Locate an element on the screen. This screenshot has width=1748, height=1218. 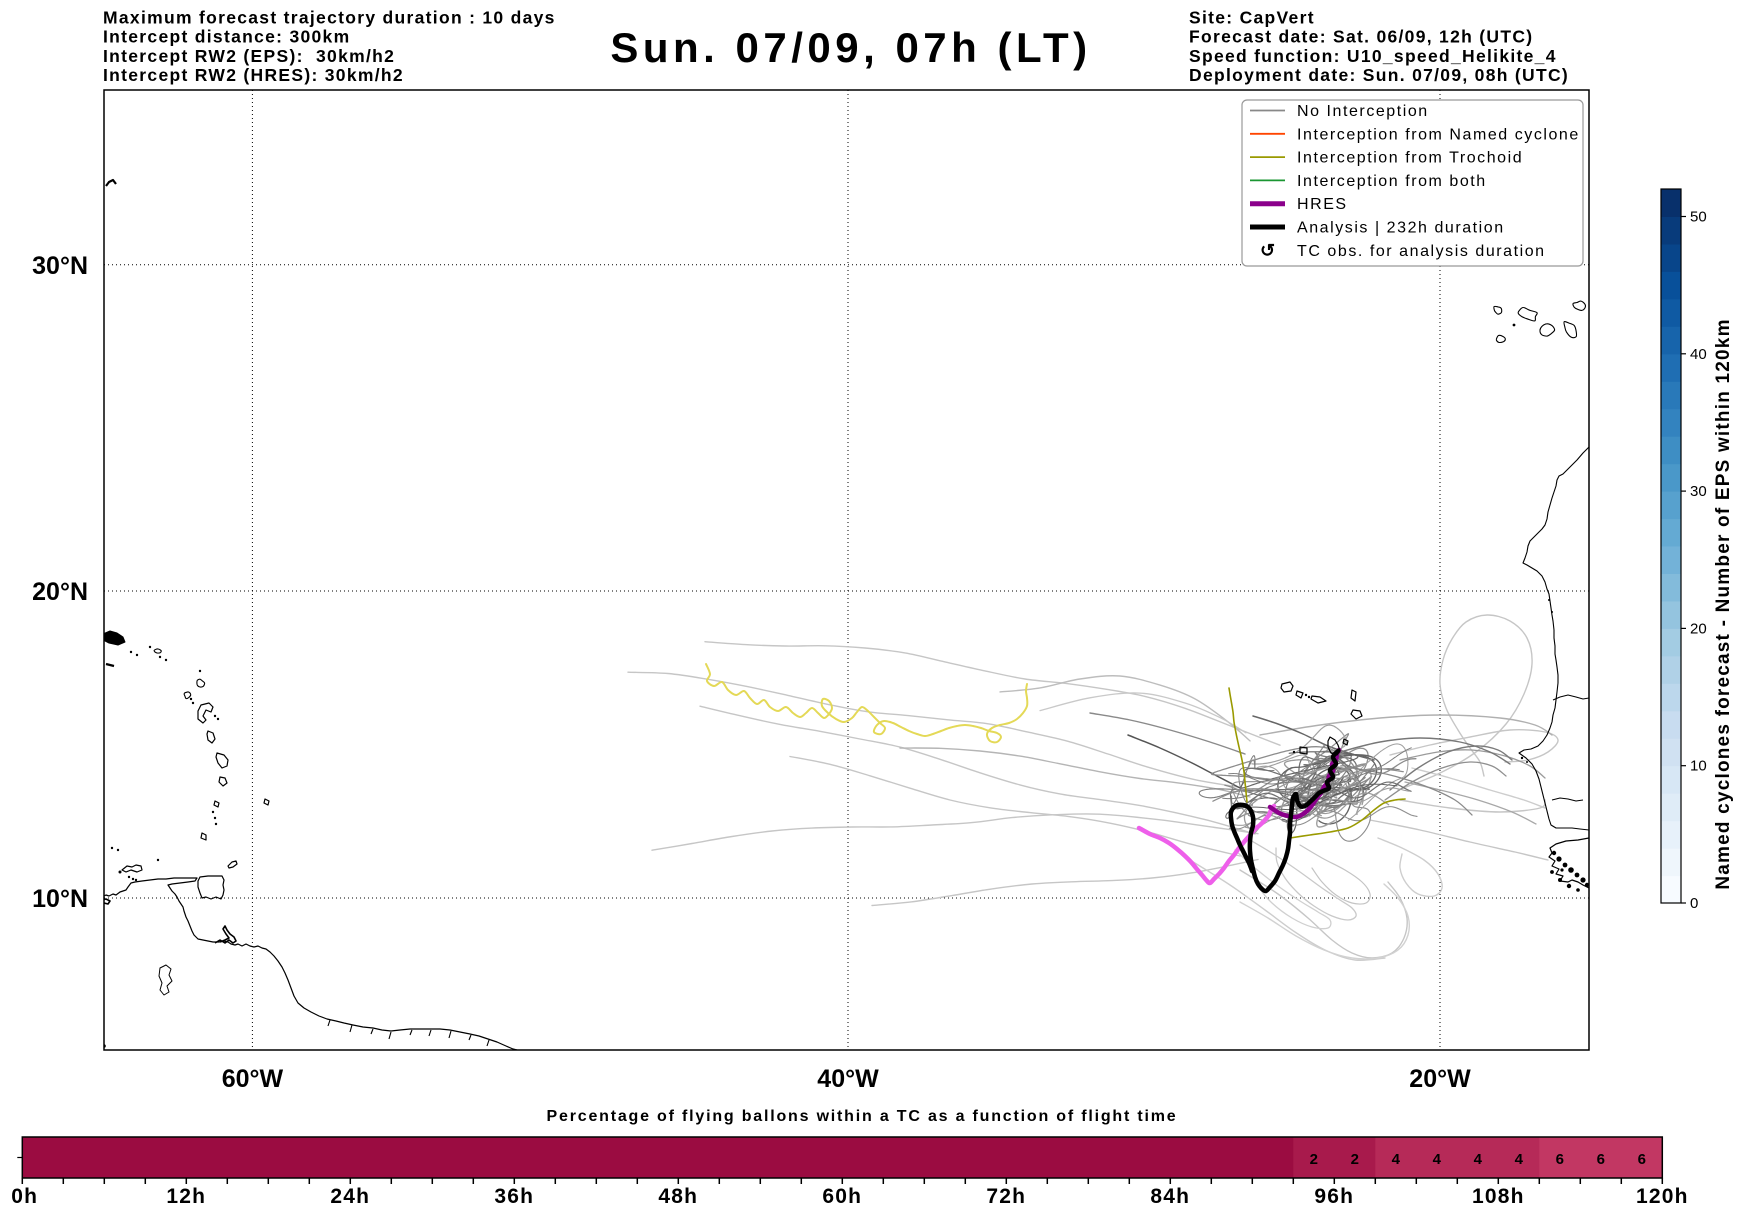
svg-text: 10°N is located at coordinates (60, 899).